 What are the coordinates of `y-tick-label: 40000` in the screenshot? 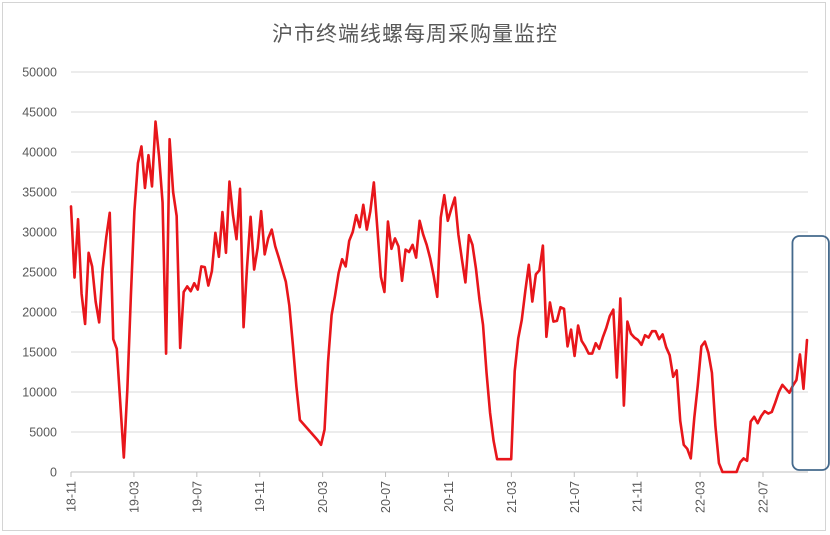 It's located at (39, 153).